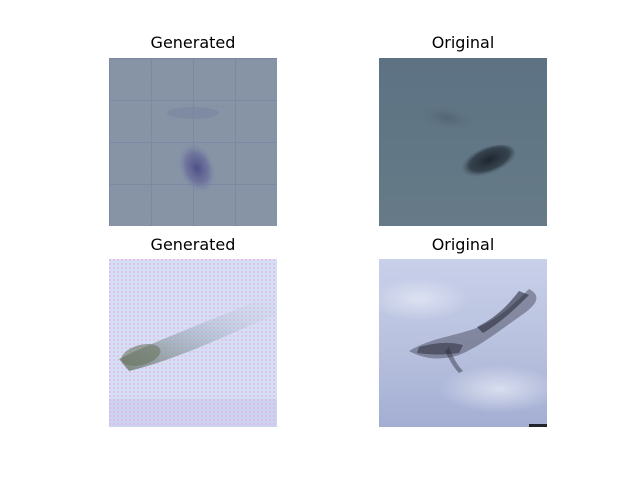 This screenshot has width=640, height=480. I want to click on original-image-top-right, so click(463, 142).